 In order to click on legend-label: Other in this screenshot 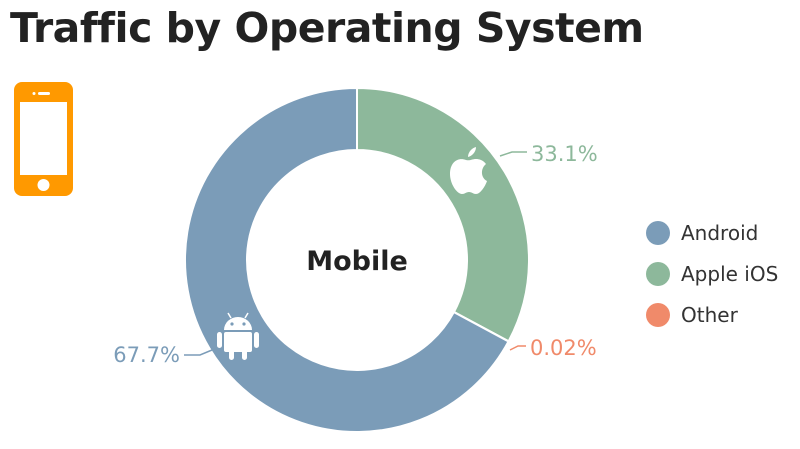, I will do `click(709, 314)`.